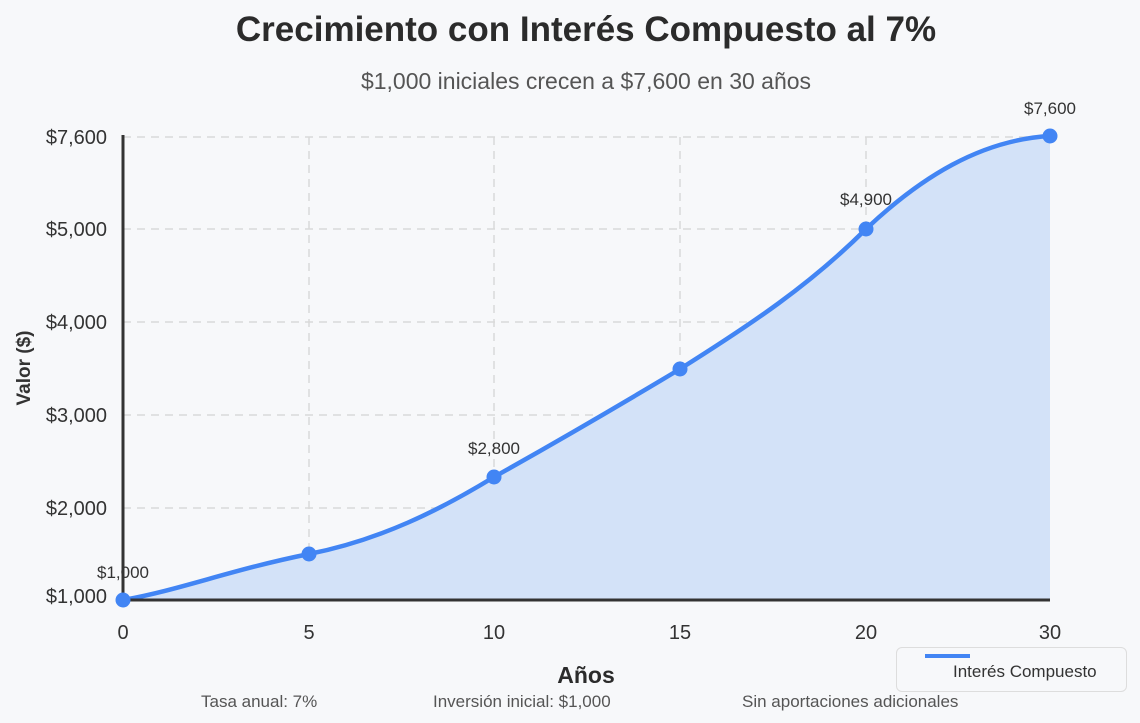 The width and height of the screenshot is (1140, 723). What do you see at coordinates (1050, 108) in the screenshot?
I see `data-label: $7,600` at bounding box center [1050, 108].